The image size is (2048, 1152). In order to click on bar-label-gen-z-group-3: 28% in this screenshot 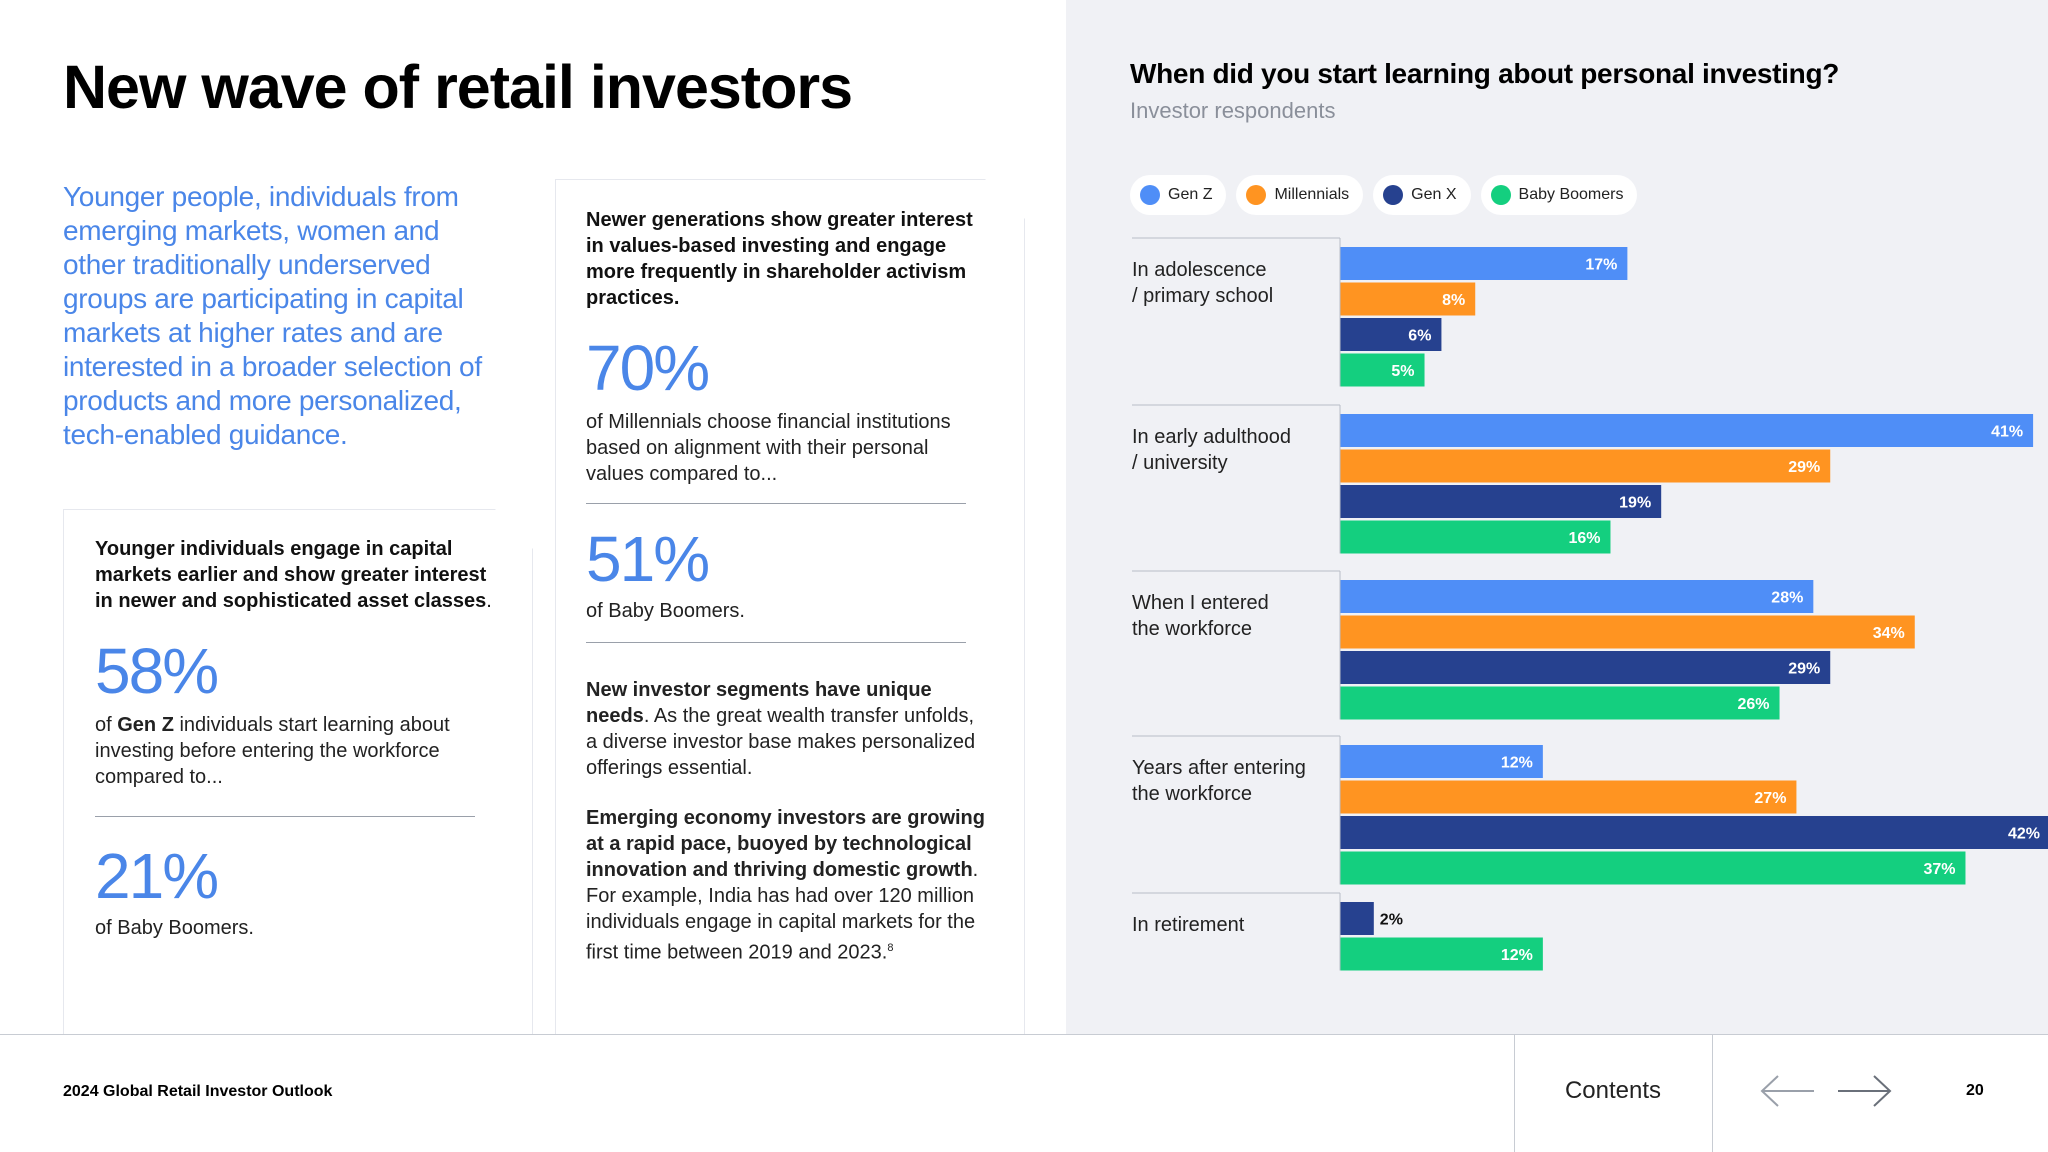, I will do `click(1787, 598)`.